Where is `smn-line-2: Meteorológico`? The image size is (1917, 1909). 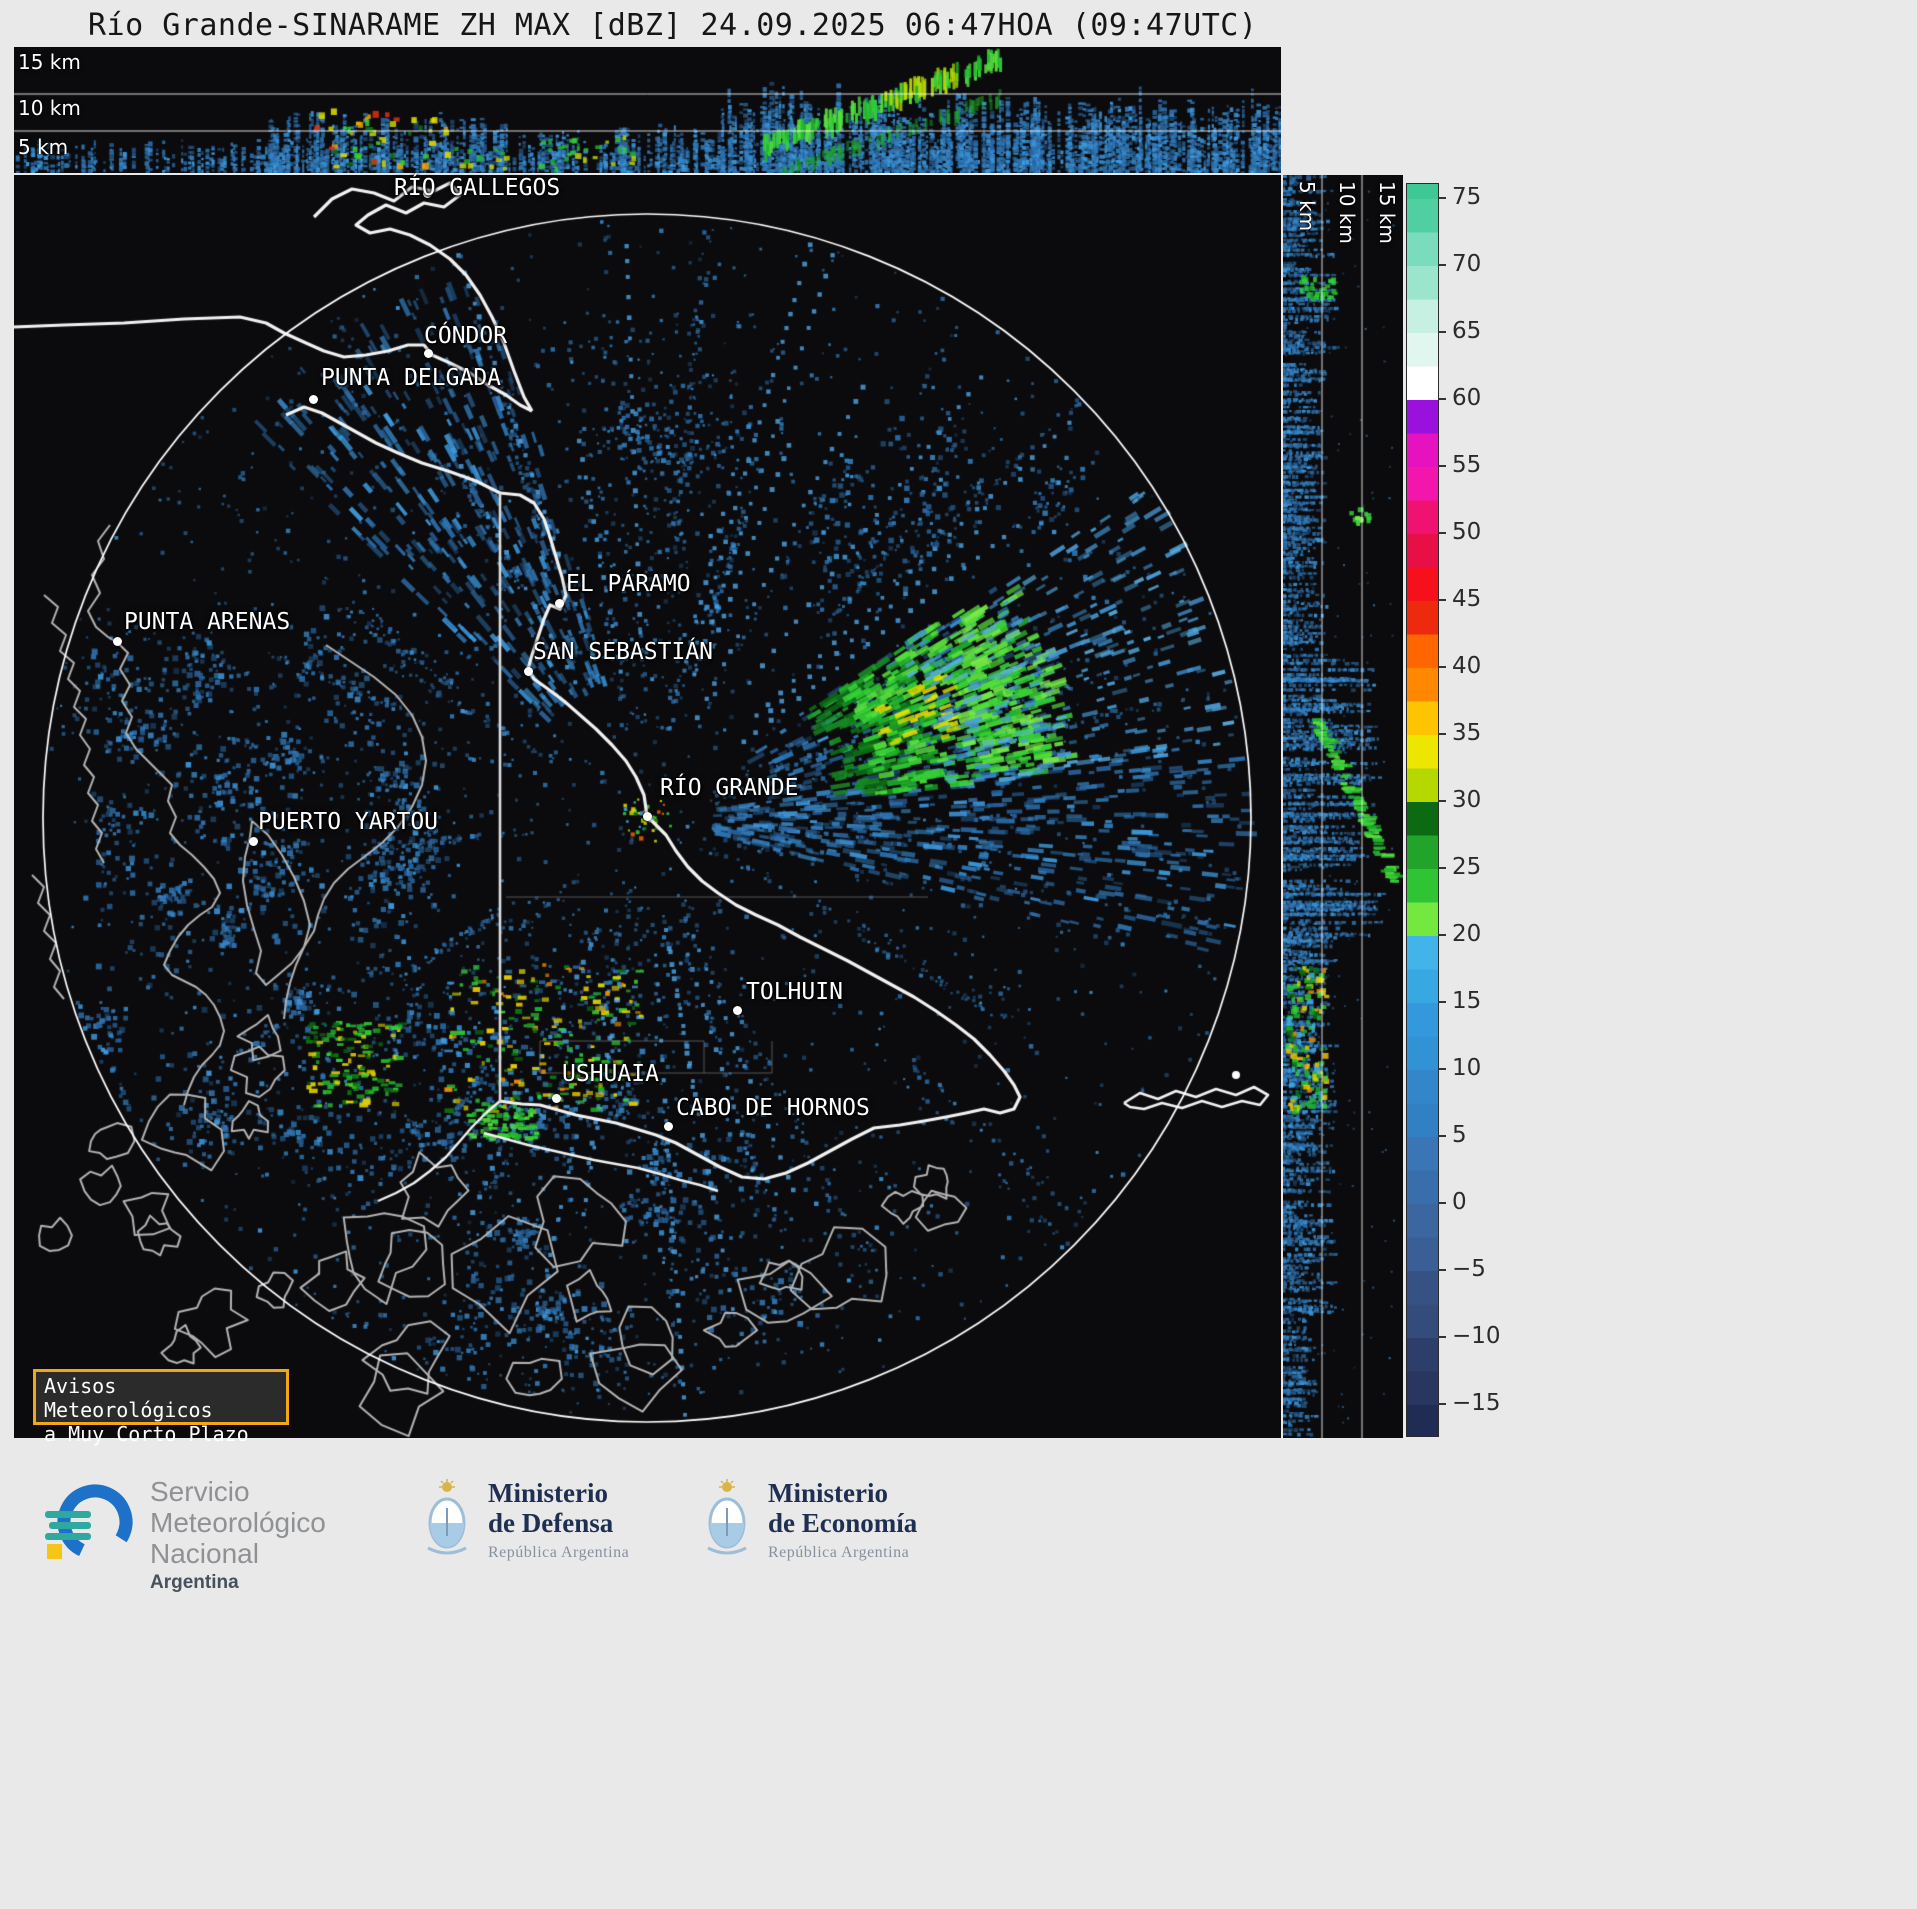
smn-line-2: Meteorológico is located at coordinates (238, 1522).